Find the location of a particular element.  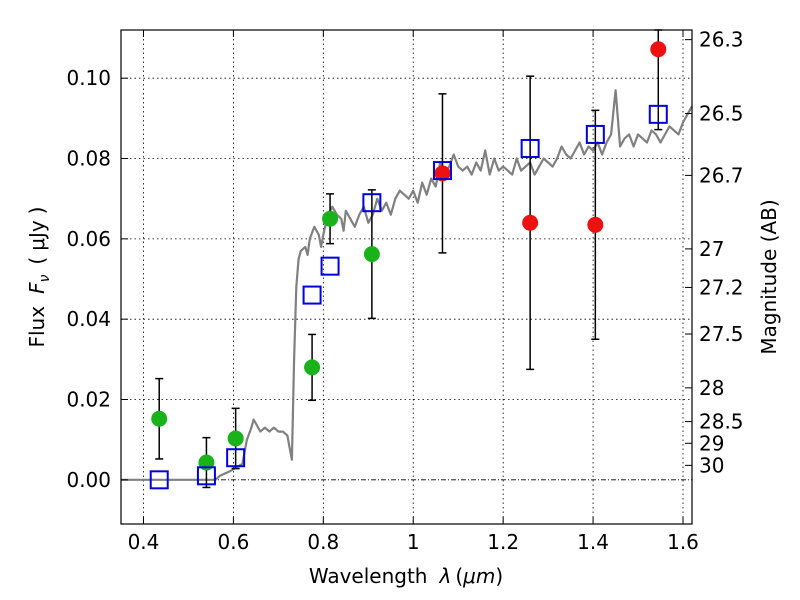

y-tick-label: 0.02 is located at coordinates (88, 399).